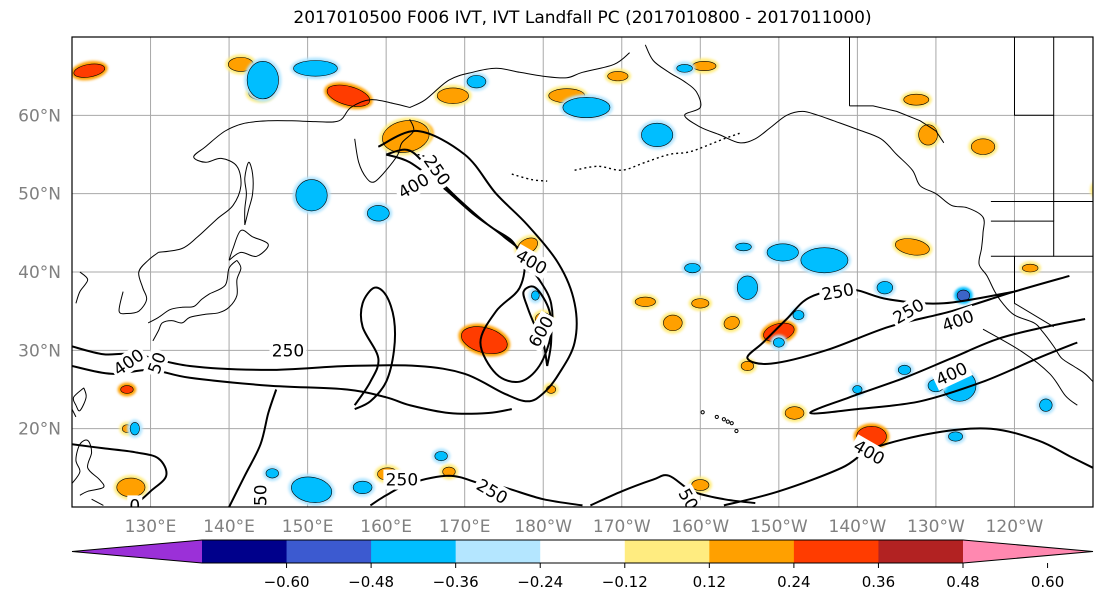  I want to click on lat-tick-label: 30°N, so click(39, 351).